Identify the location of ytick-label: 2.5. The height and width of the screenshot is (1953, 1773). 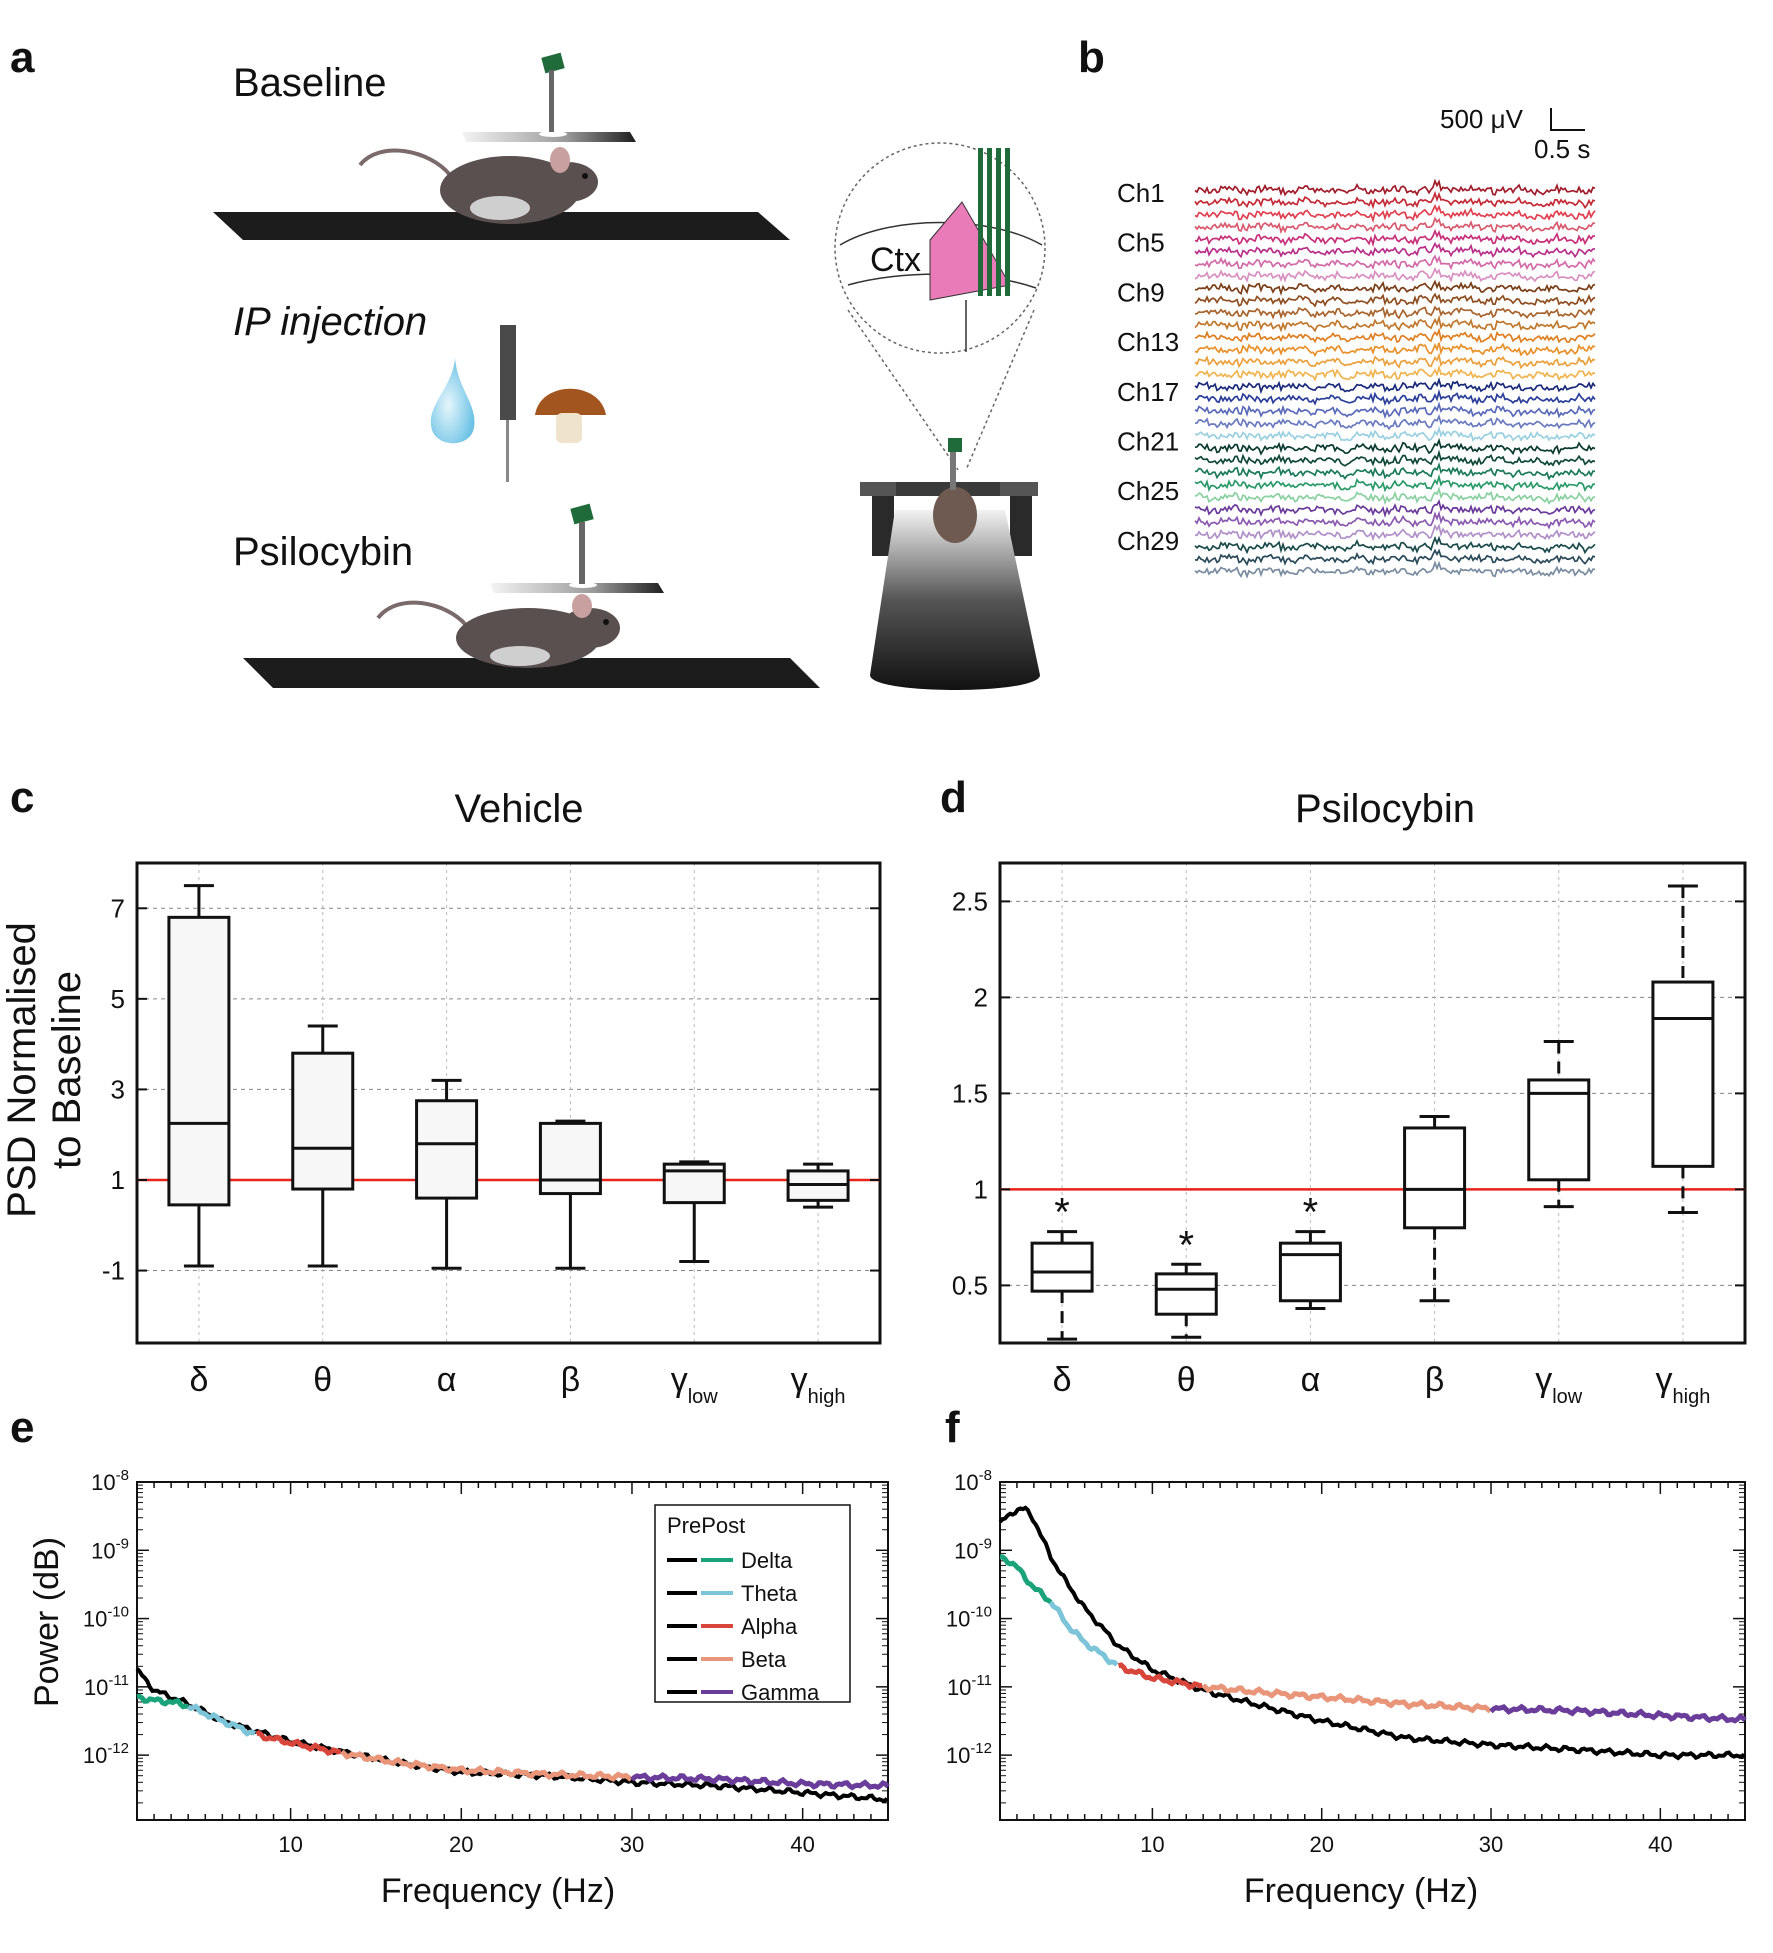
(970, 901).